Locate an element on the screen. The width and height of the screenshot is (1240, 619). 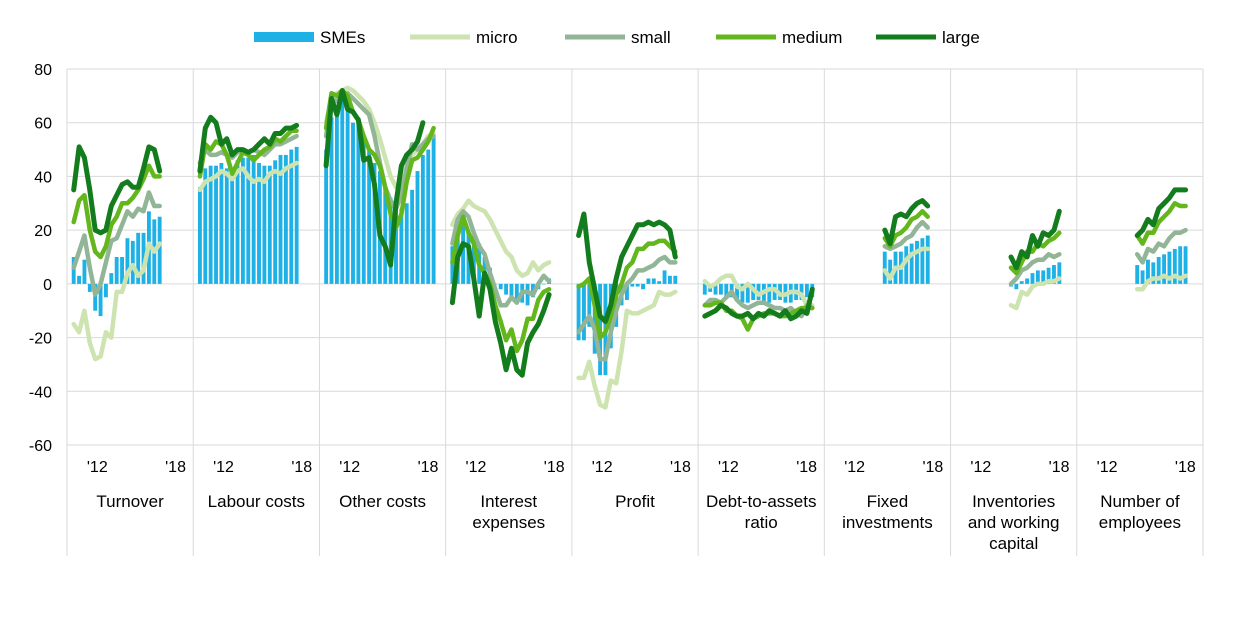
y-tick-label: 0 is located at coordinates (47, 285).